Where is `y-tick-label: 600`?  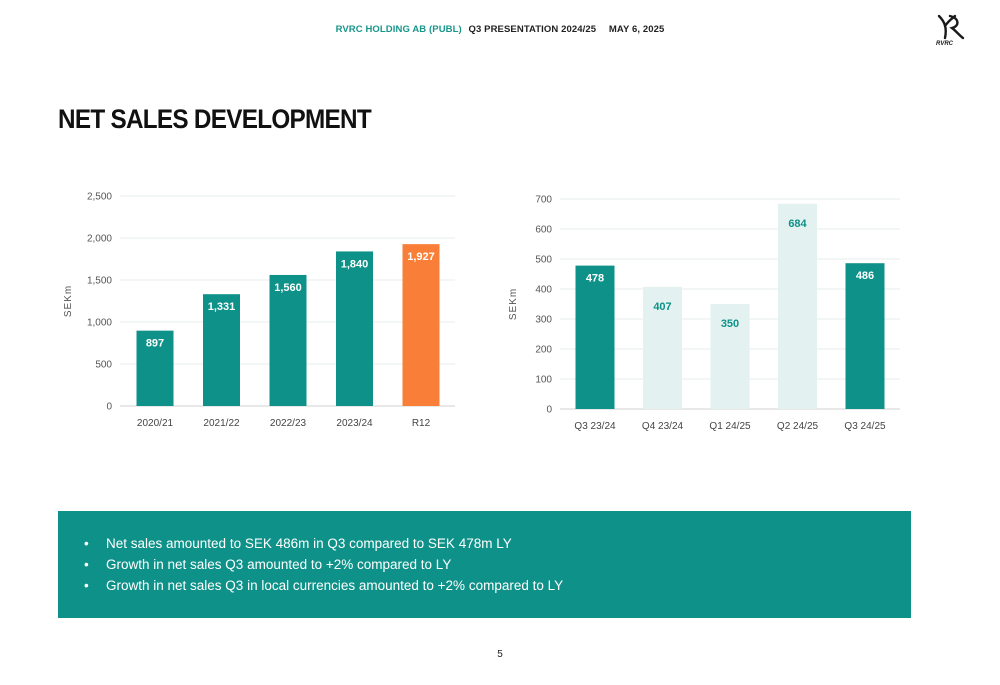 y-tick-label: 600 is located at coordinates (543, 230).